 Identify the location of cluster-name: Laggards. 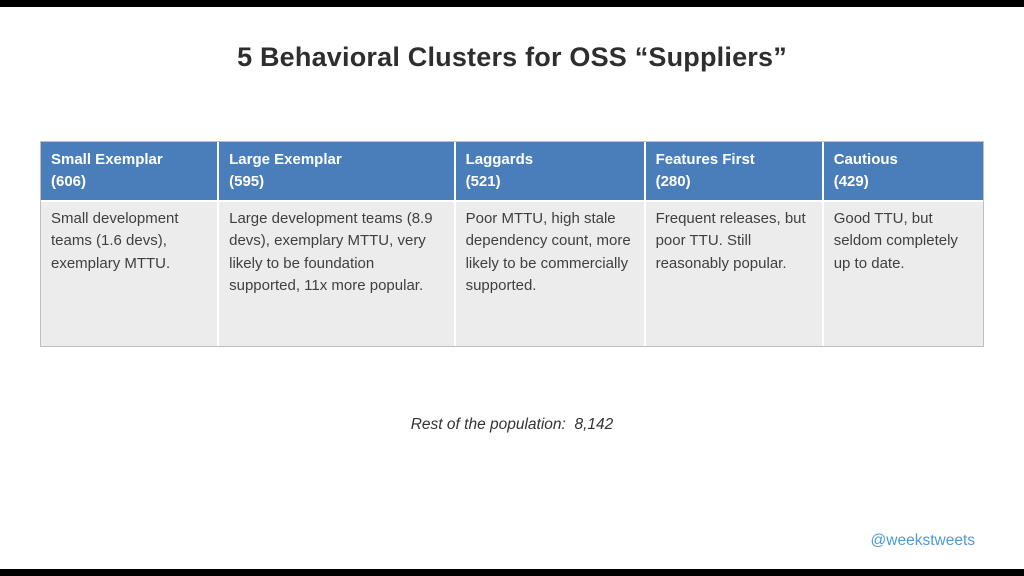
(499, 159).